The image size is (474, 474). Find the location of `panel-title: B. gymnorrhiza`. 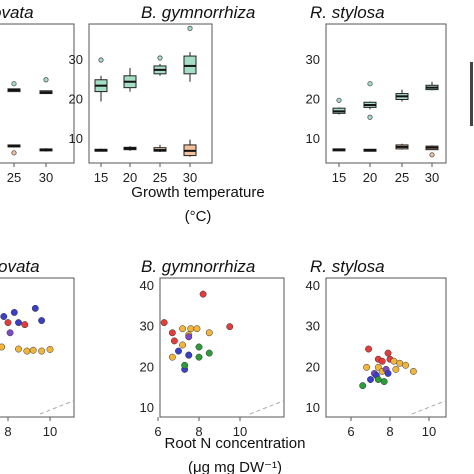

panel-title: B. gymnorrhiza is located at coordinates (198, 266).